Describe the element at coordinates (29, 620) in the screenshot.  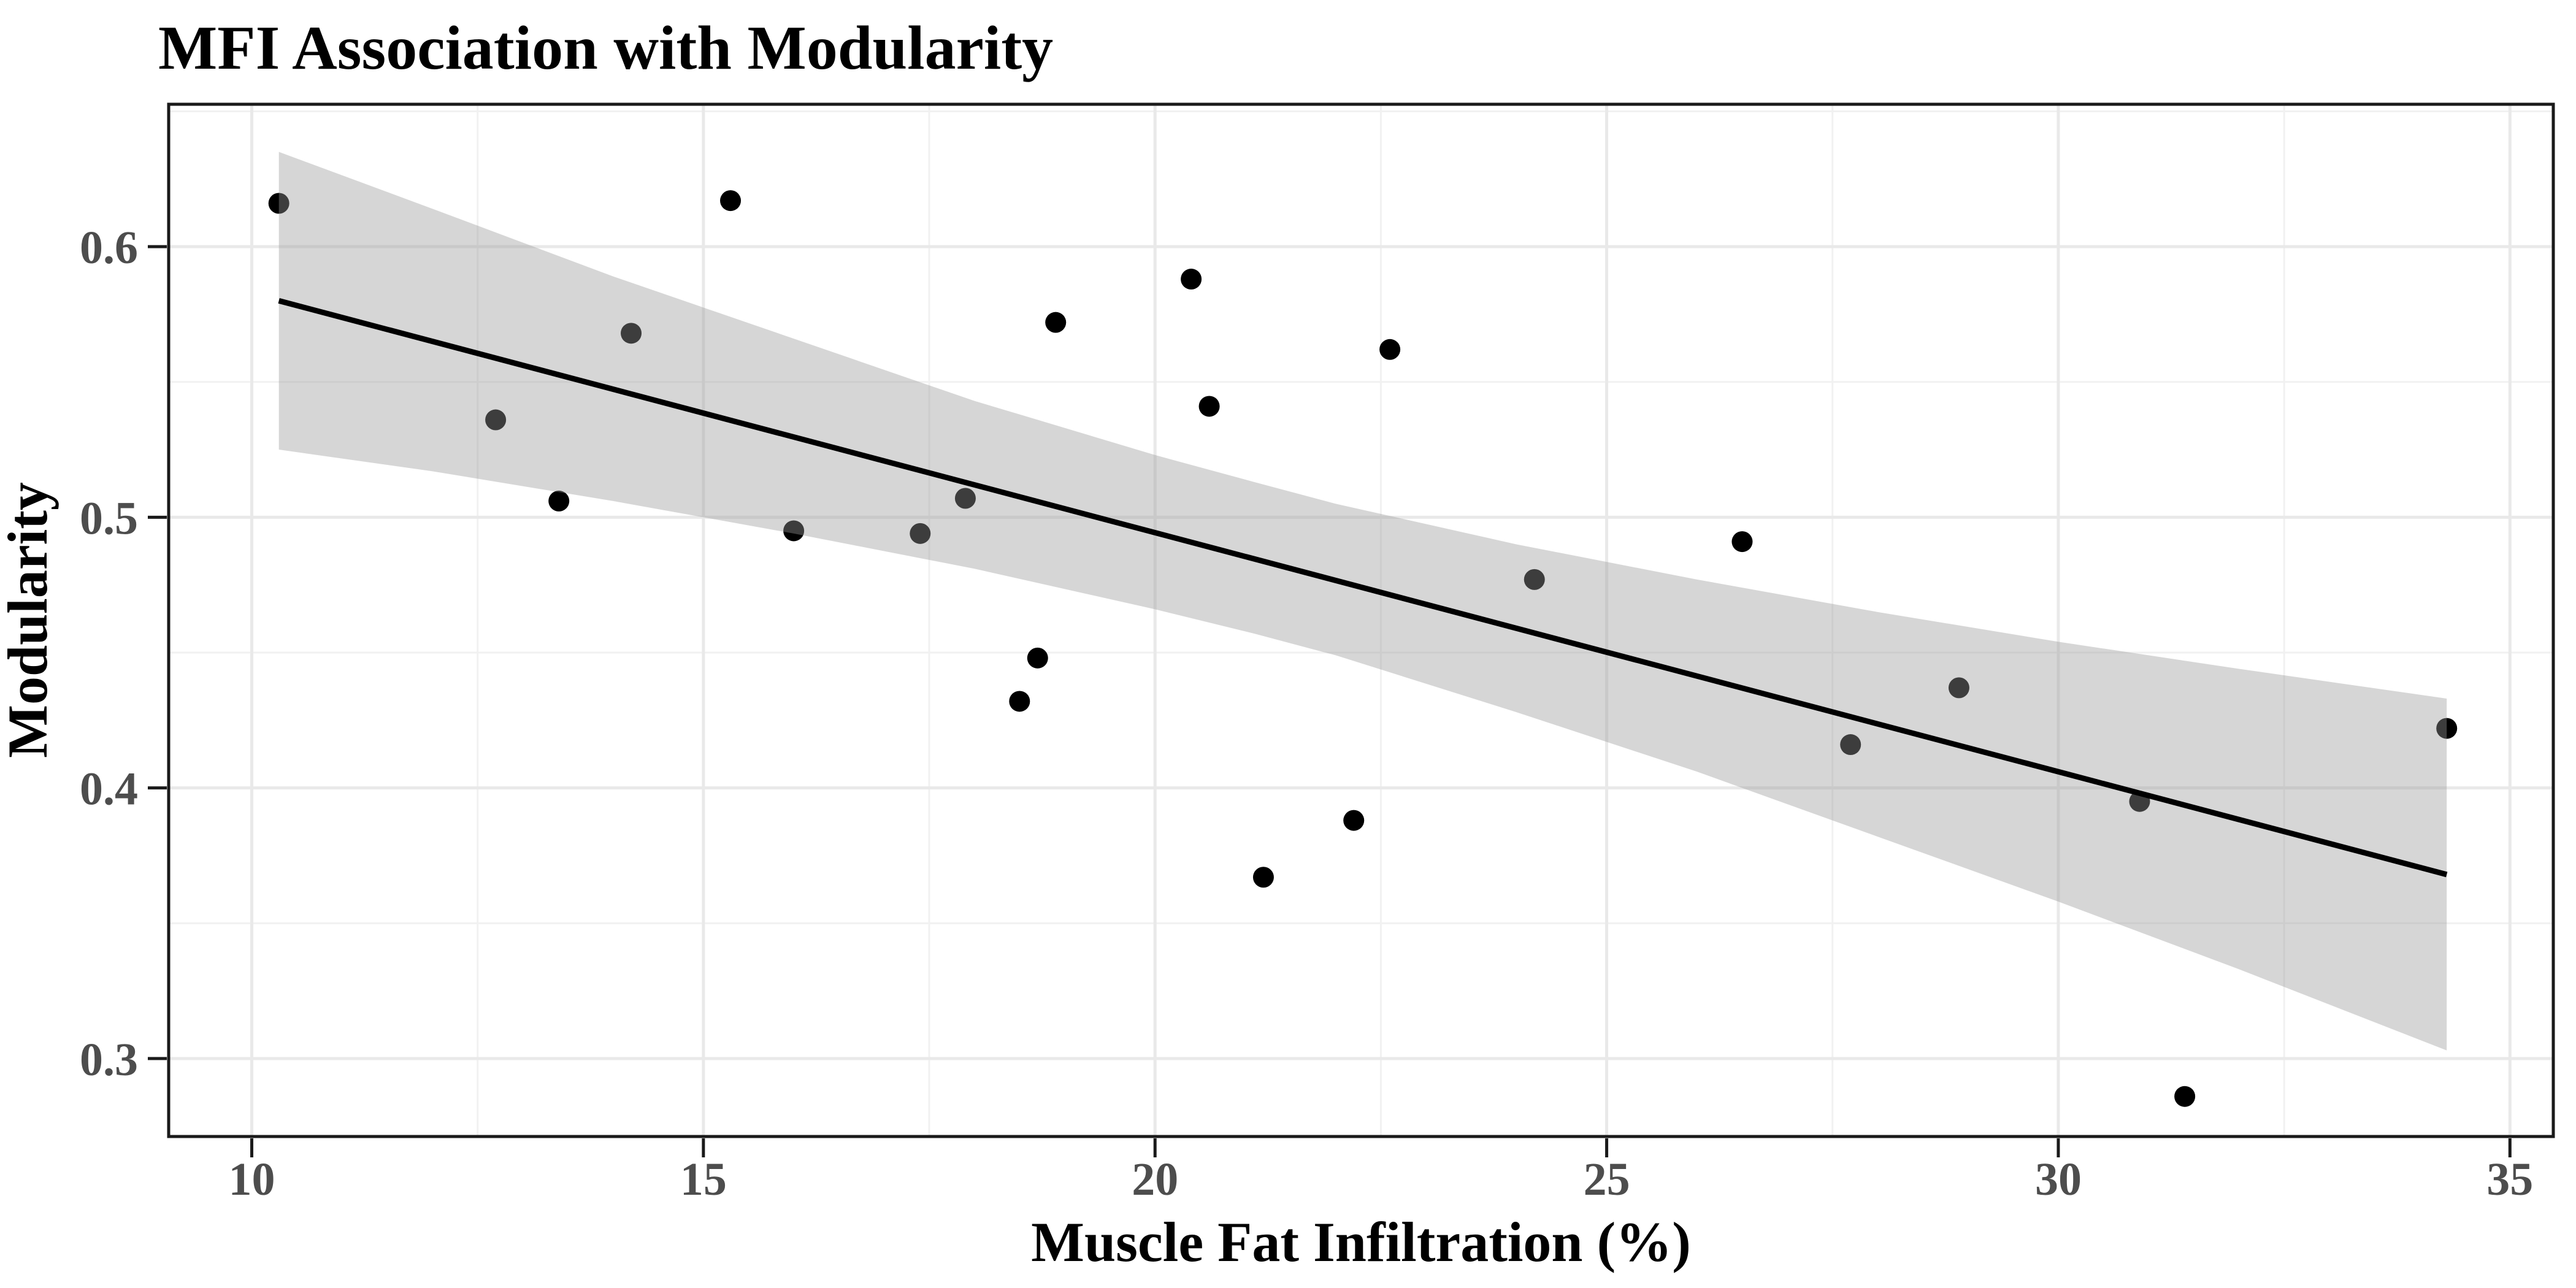
I see `y-axis-title: Modularity` at that location.